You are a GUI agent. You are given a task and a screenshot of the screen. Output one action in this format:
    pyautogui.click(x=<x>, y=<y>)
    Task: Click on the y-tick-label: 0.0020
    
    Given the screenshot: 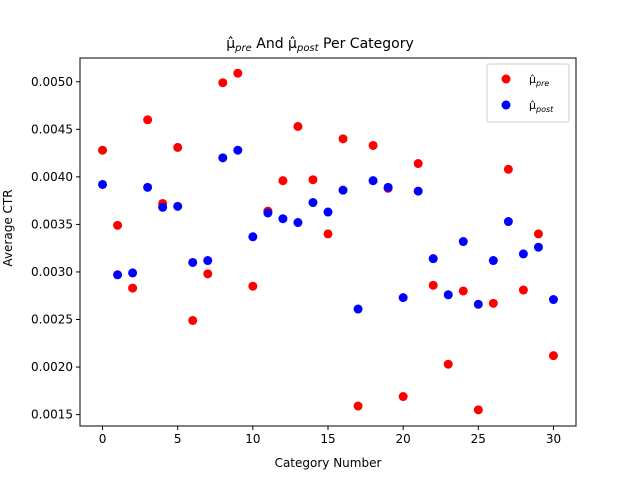 What is the action you would take?
    pyautogui.click(x=52, y=367)
    